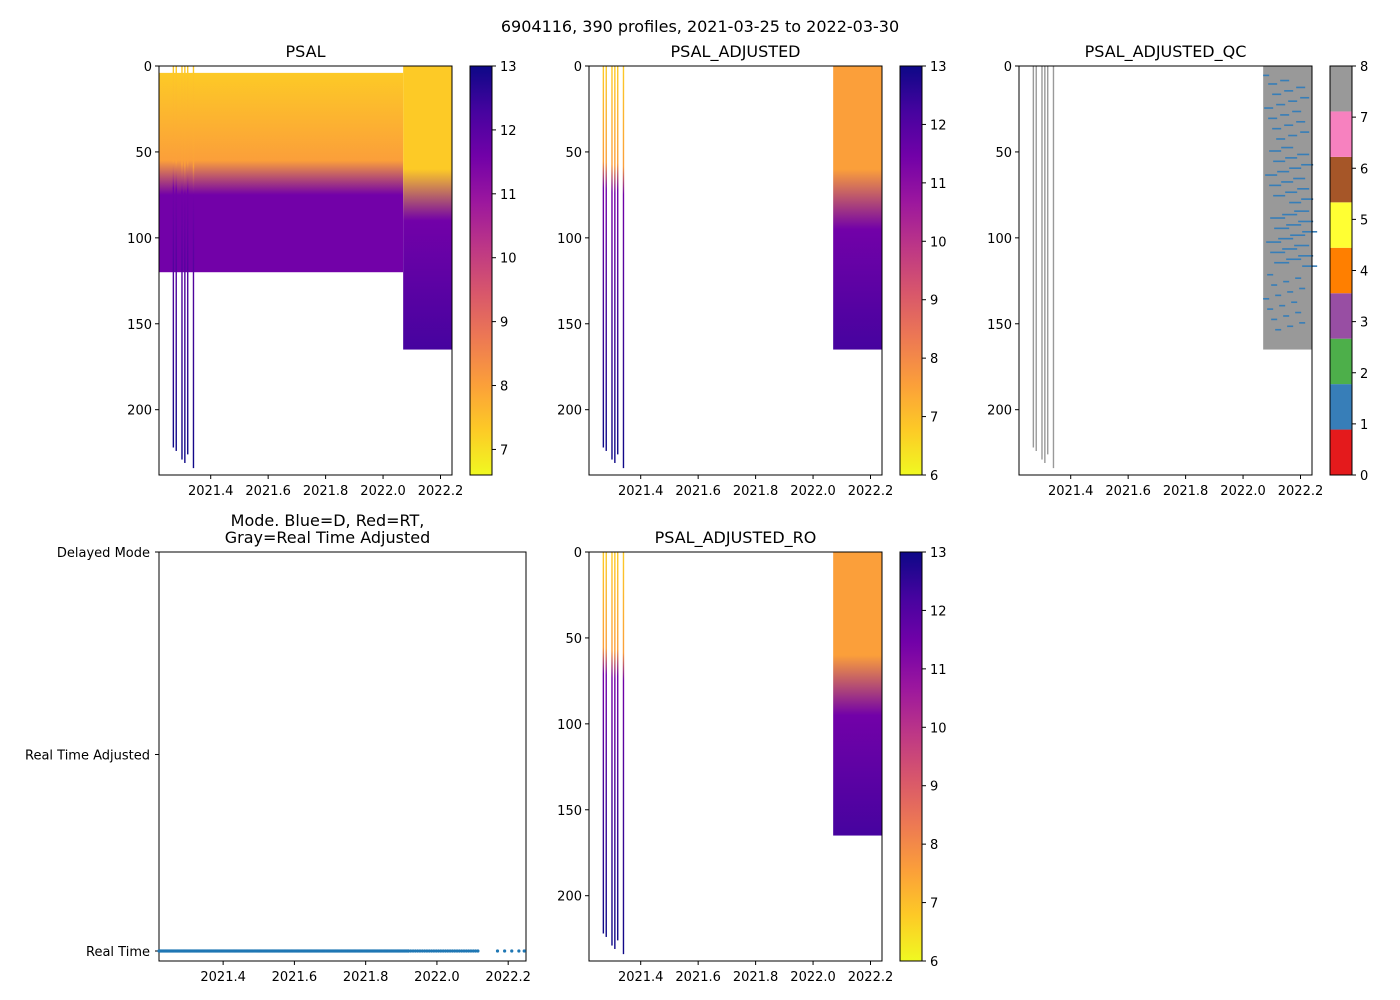 Image resolution: width=1400 pixels, height=1000 pixels. What do you see at coordinates (508, 131) in the screenshot?
I see `colorbar-tick-label: 12` at bounding box center [508, 131].